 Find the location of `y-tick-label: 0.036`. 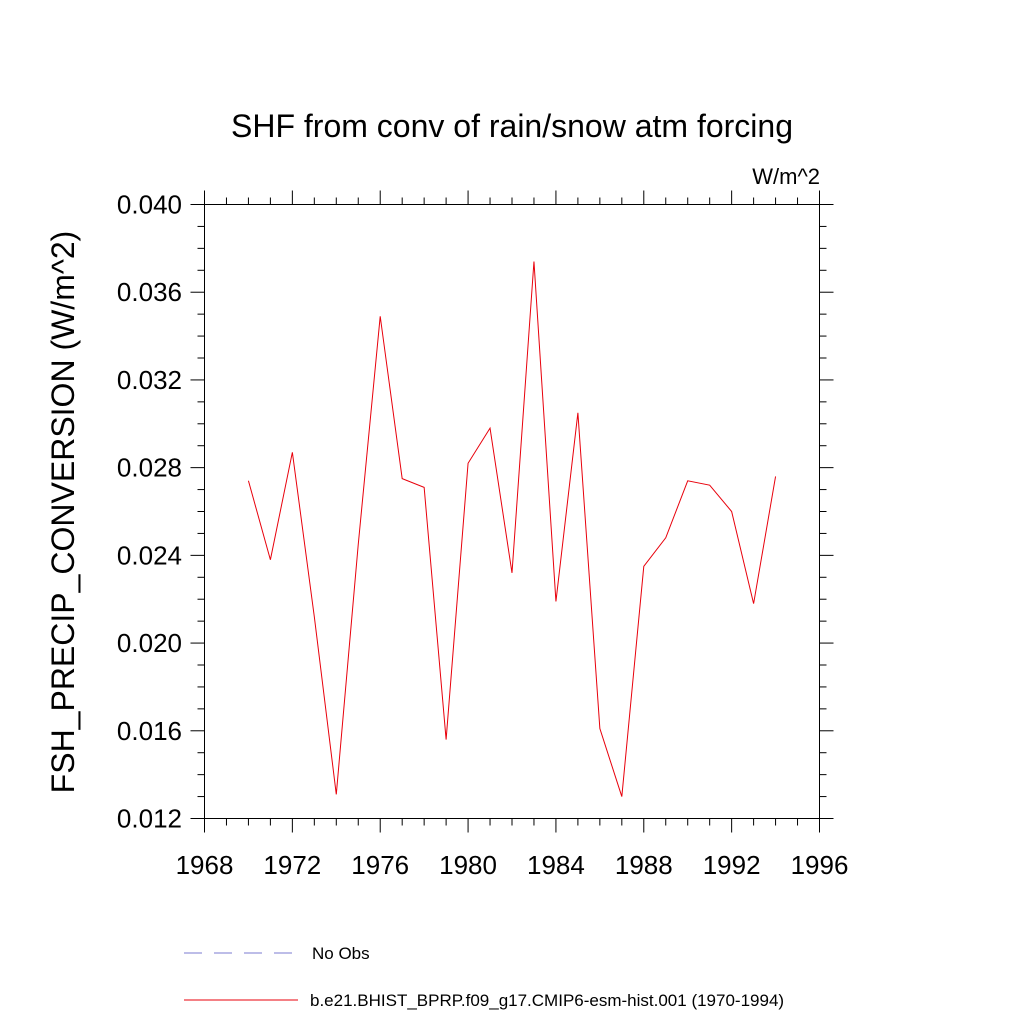

y-tick-label: 0.036 is located at coordinates (149, 292).